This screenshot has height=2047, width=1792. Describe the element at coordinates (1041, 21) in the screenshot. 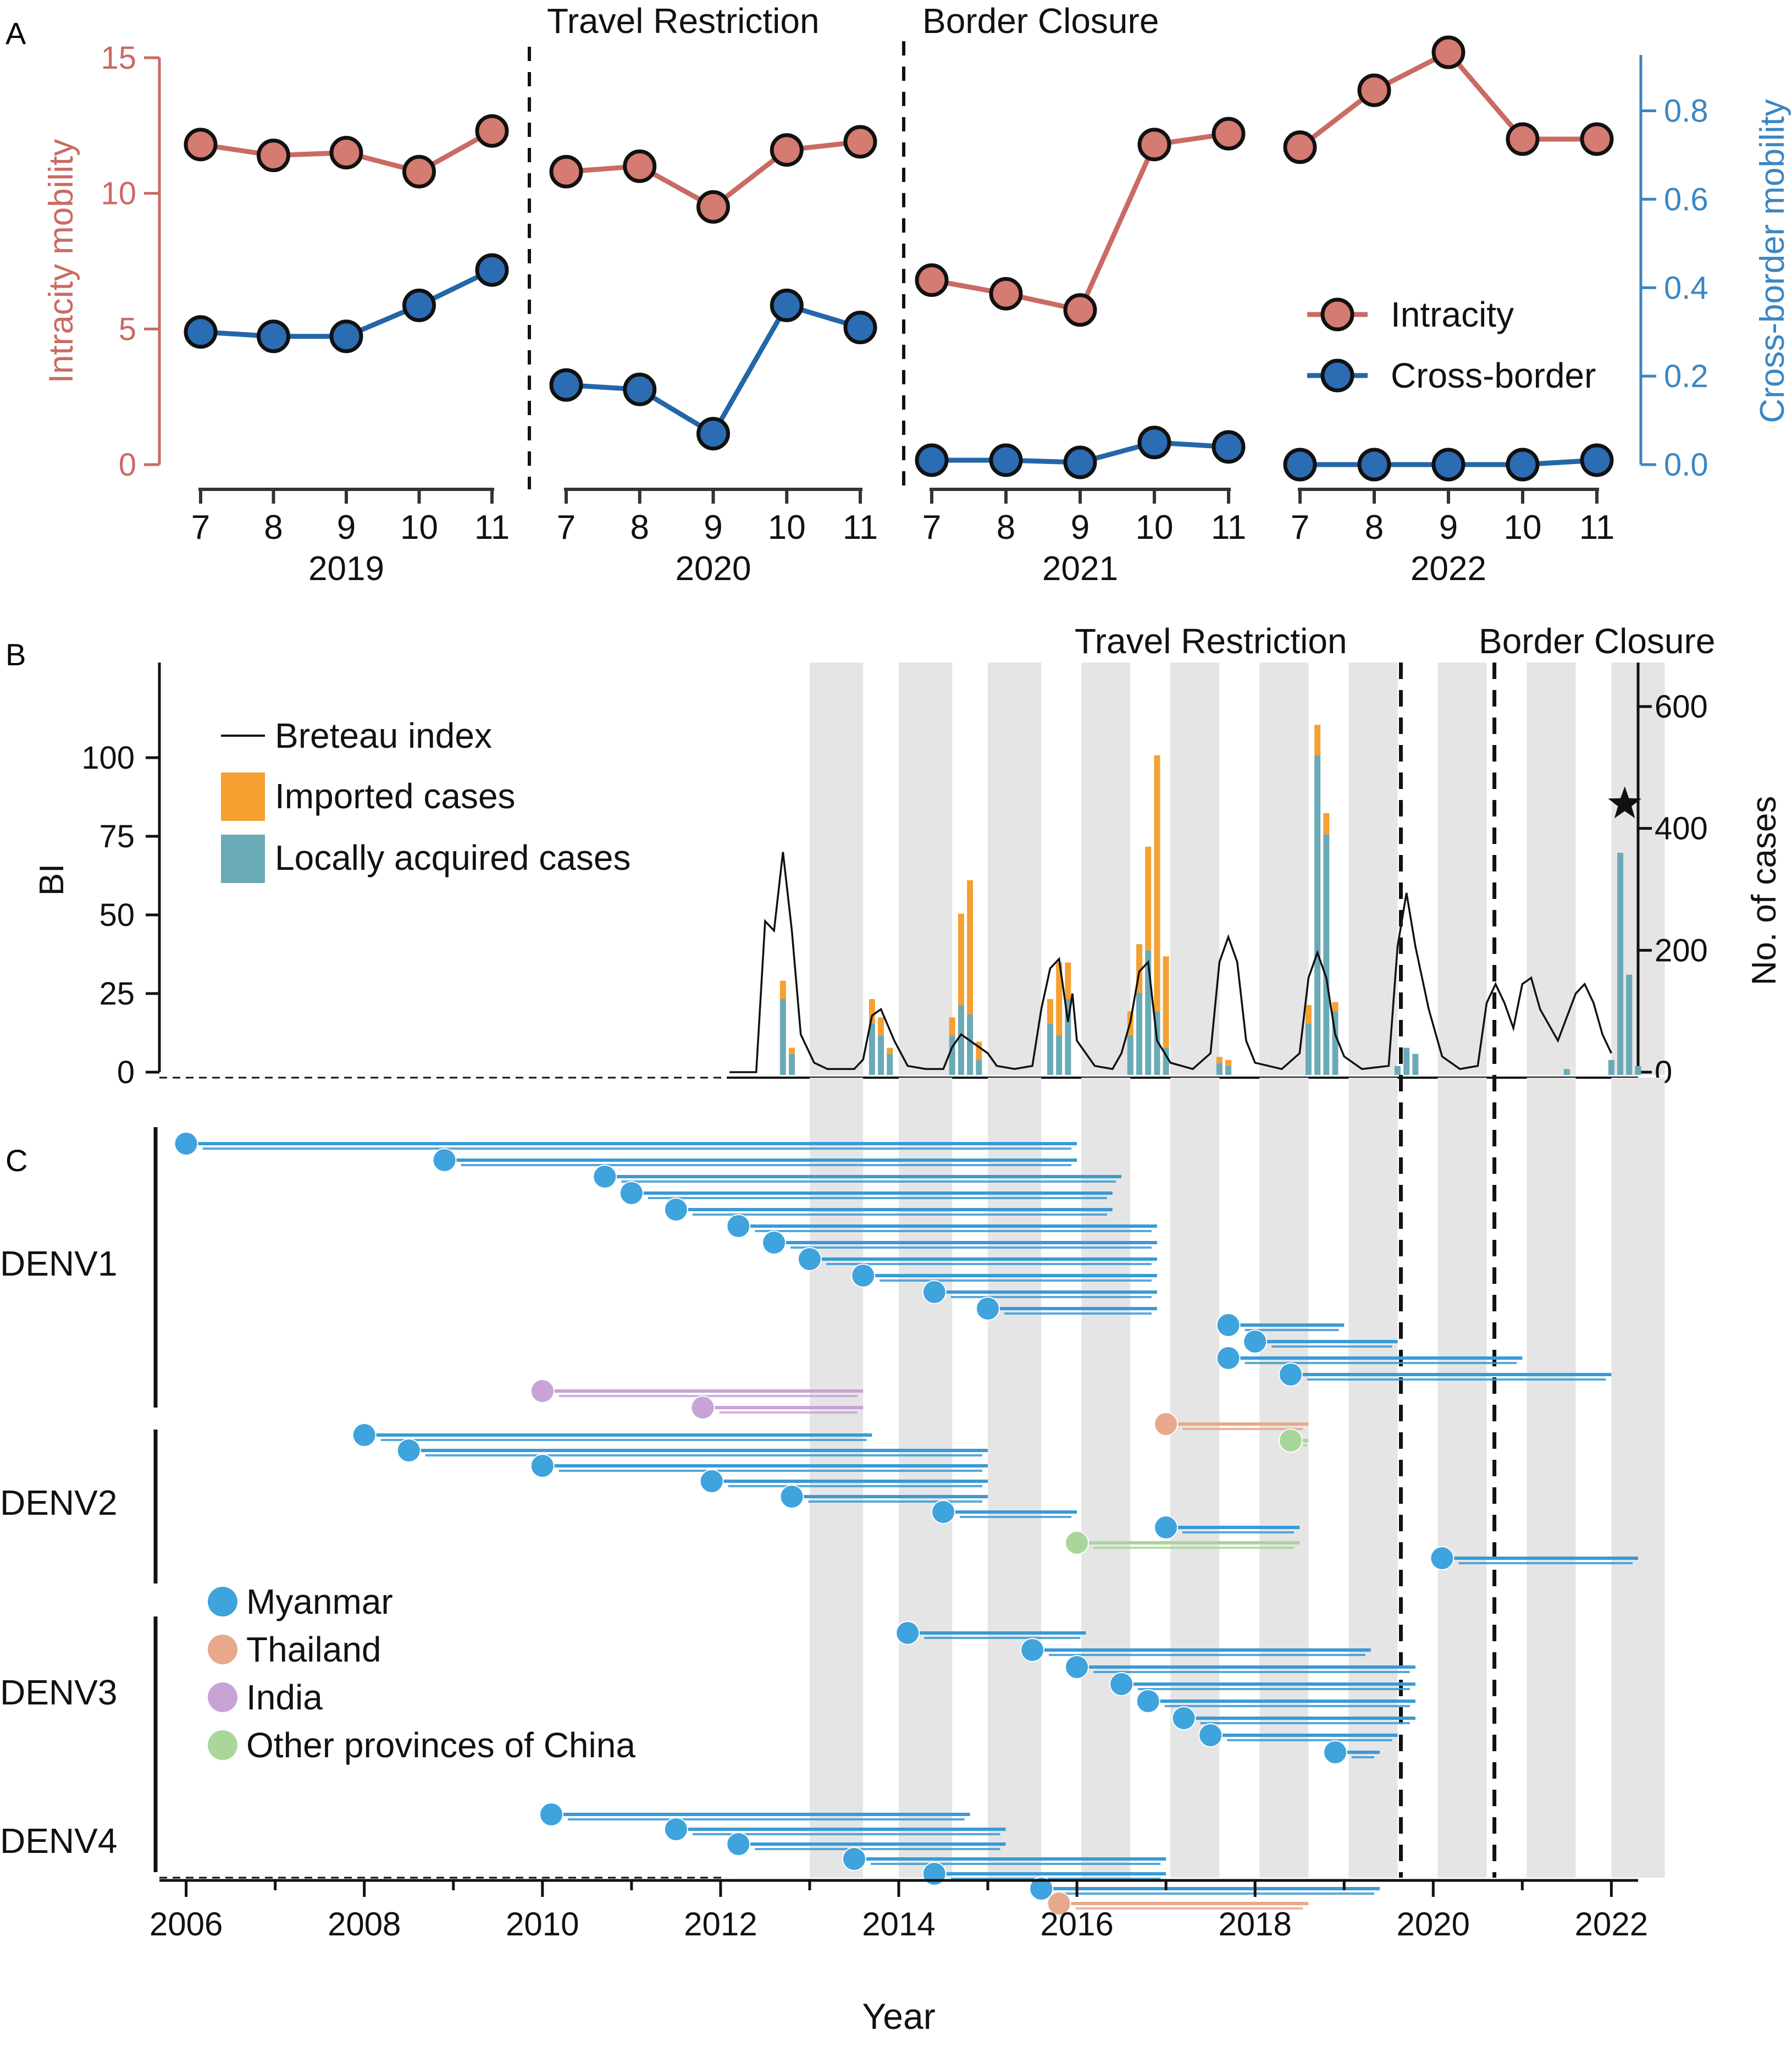

I see `annotation-border-closure: Border Closure` at that location.